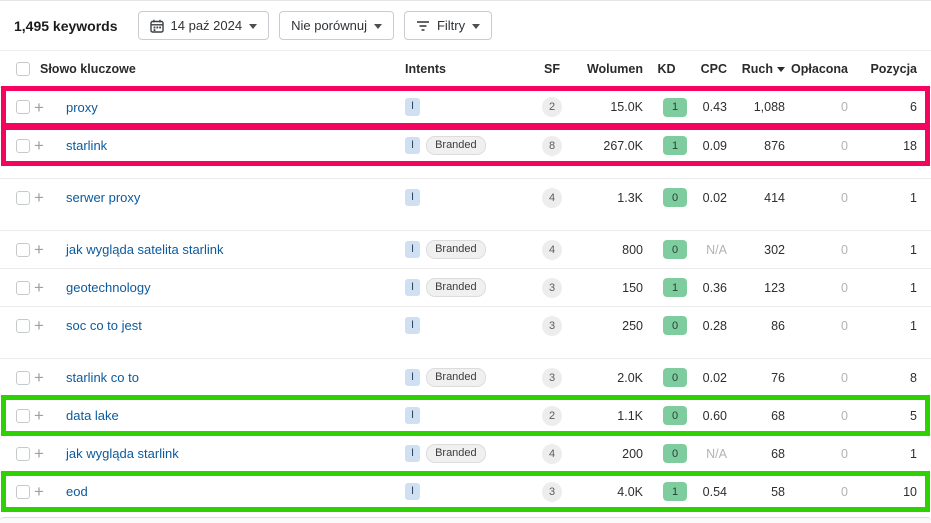 Image resolution: width=931 pixels, height=523 pixels. Describe the element at coordinates (778, 377) in the screenshot. I see `traffic-value: 76` at that location.